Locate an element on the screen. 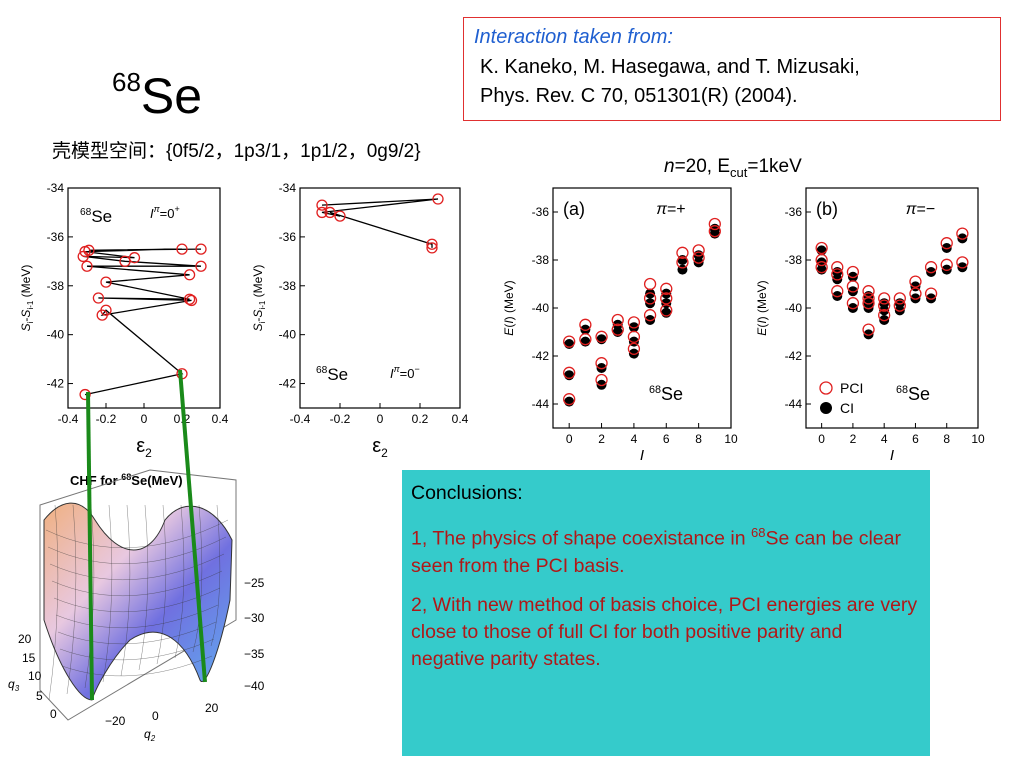 The image size is (1024, 768). x-axis-label: q2 is located at coordinates (150, 735).